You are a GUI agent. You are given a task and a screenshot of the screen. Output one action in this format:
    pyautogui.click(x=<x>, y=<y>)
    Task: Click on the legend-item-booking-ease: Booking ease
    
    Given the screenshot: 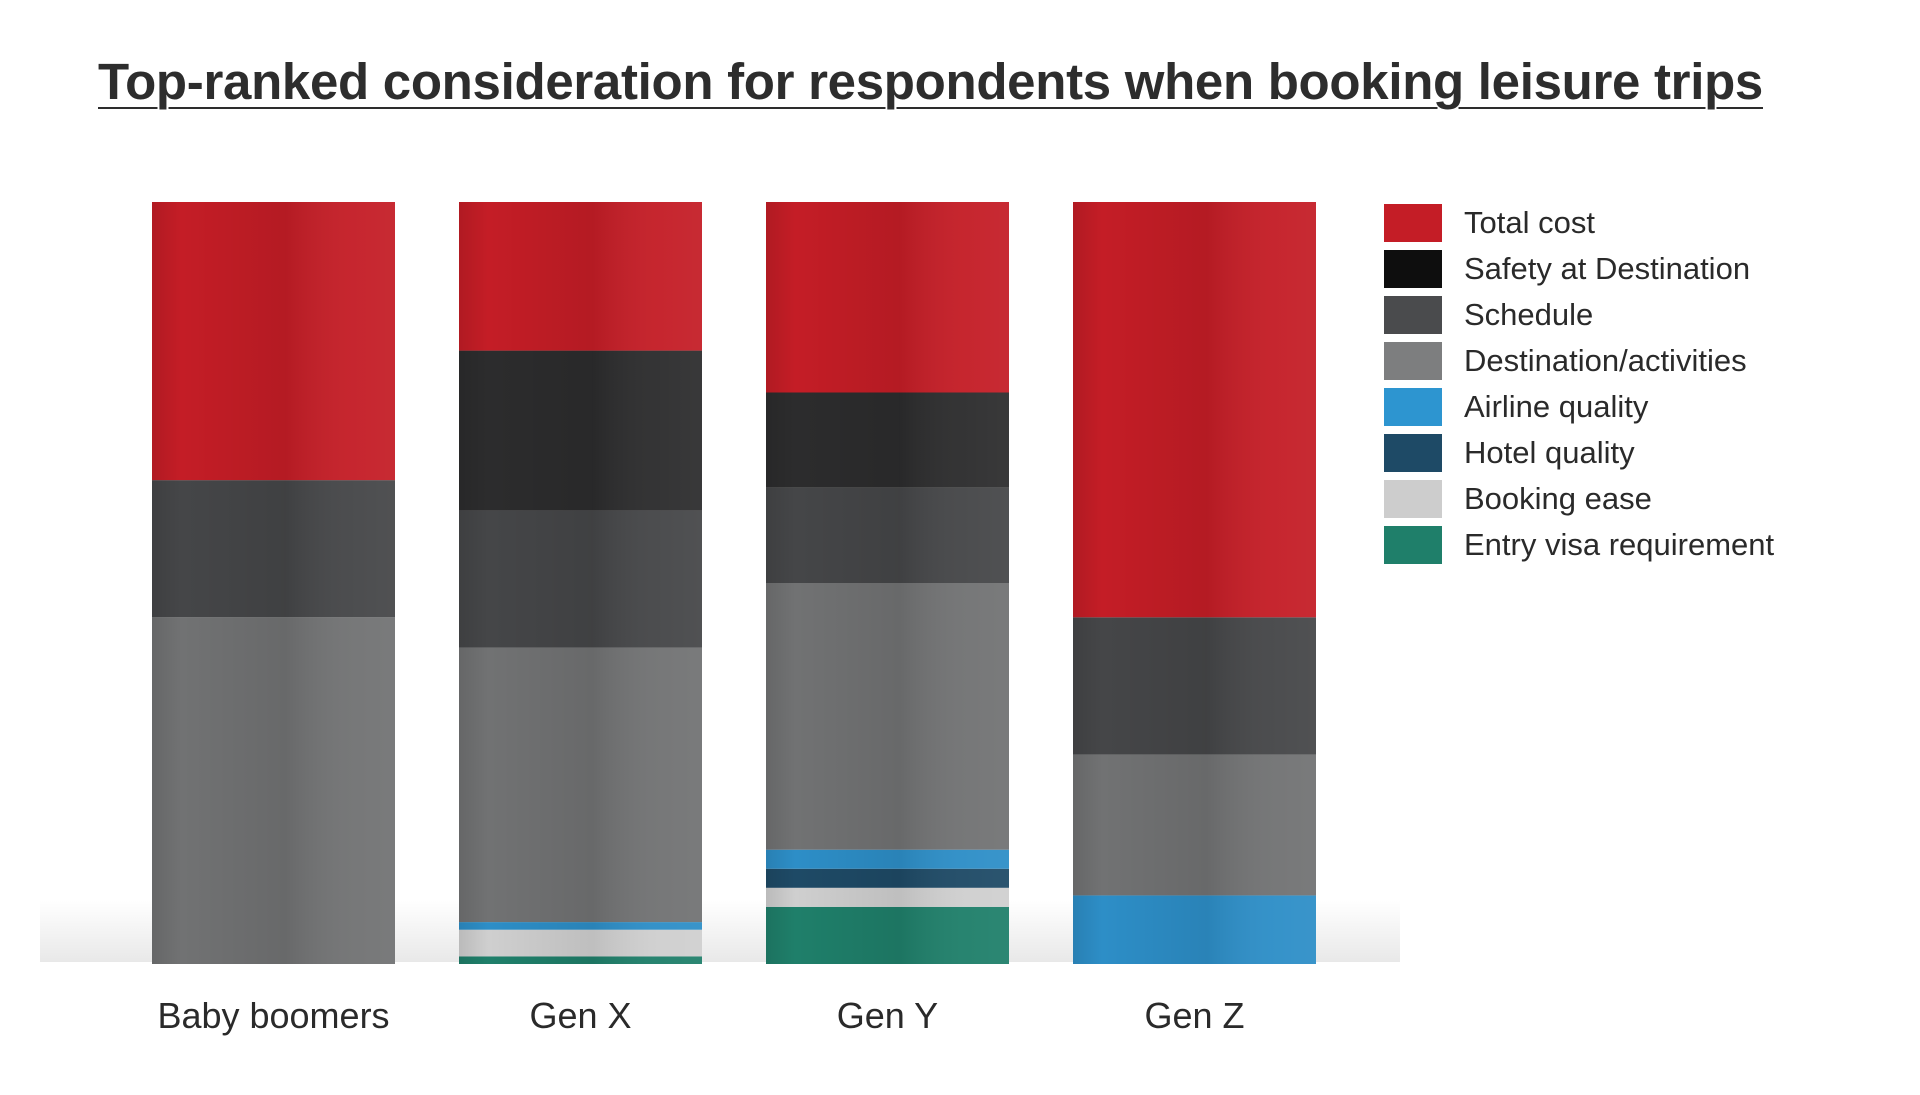 What is the action you would take?
    pyautogui.click(x=1579, y=499)
    